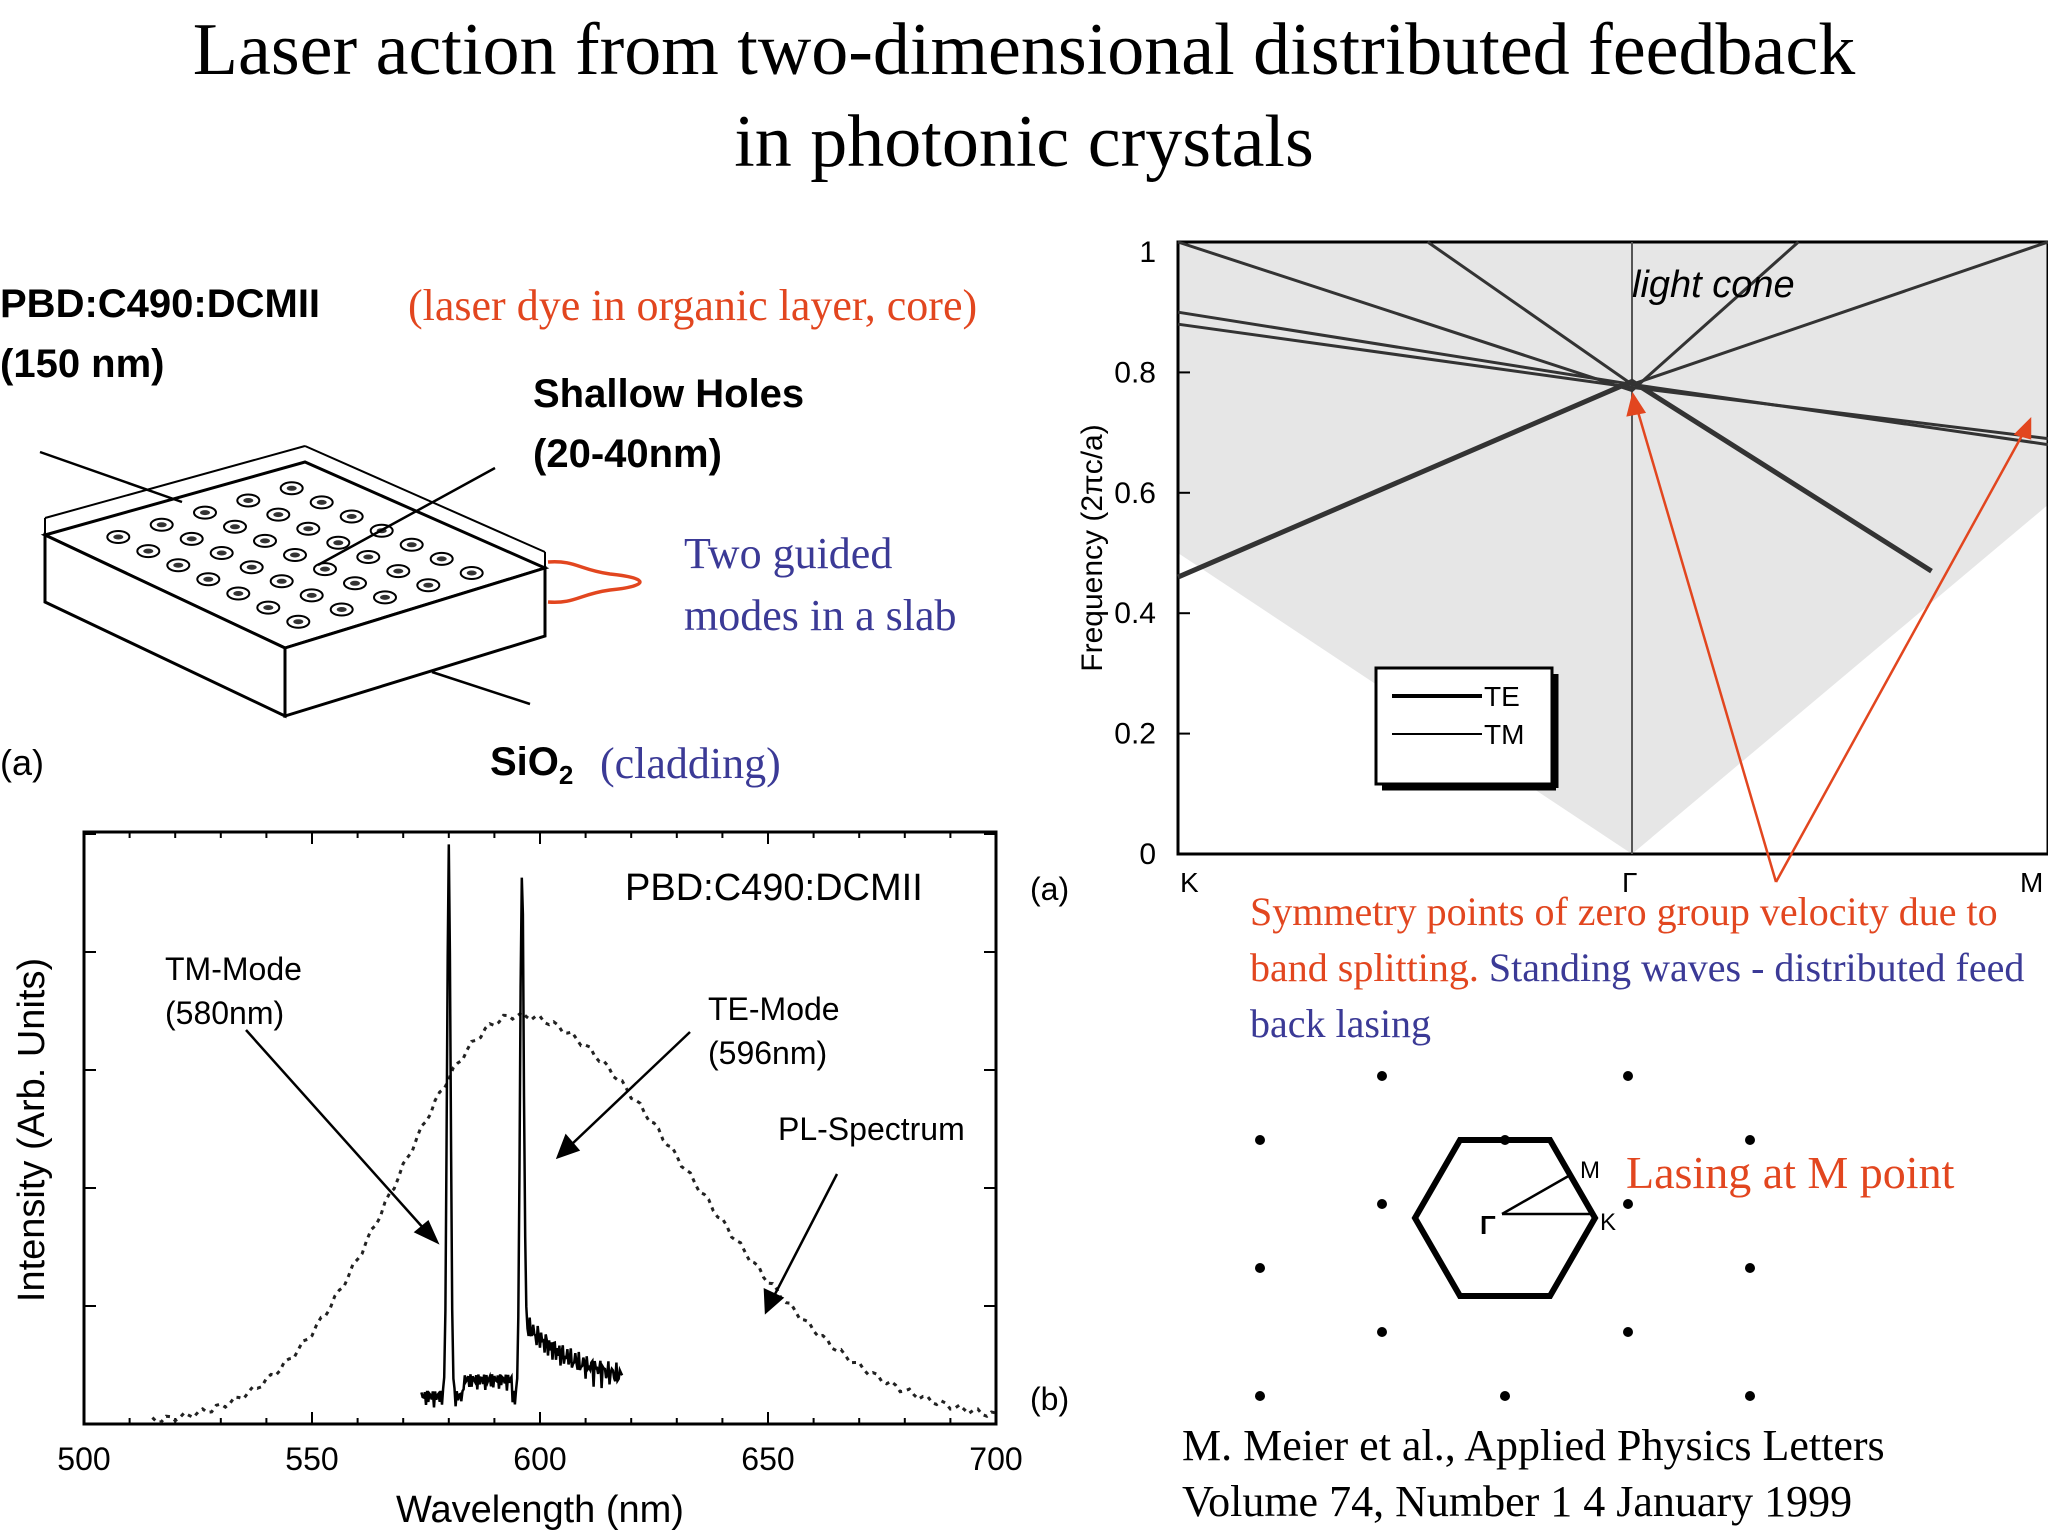  Describe the element at coordinates (1713, 285) in the screenshot. I see `light-cone-label: light cone` at that location.